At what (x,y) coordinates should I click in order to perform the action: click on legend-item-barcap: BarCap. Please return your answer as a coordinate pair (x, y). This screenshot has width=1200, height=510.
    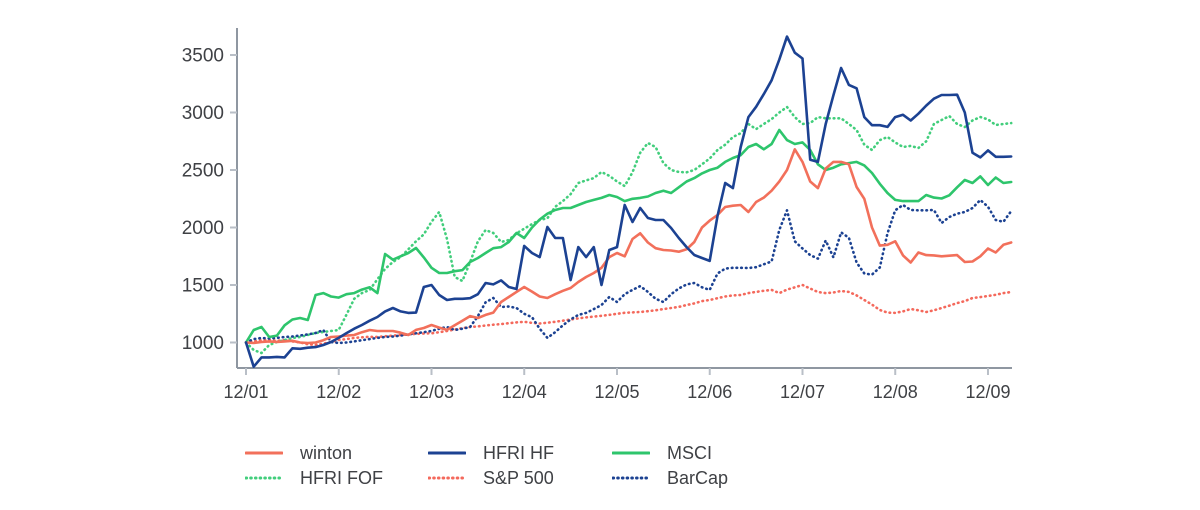
    Looking at the image, I should click on (699, 478).